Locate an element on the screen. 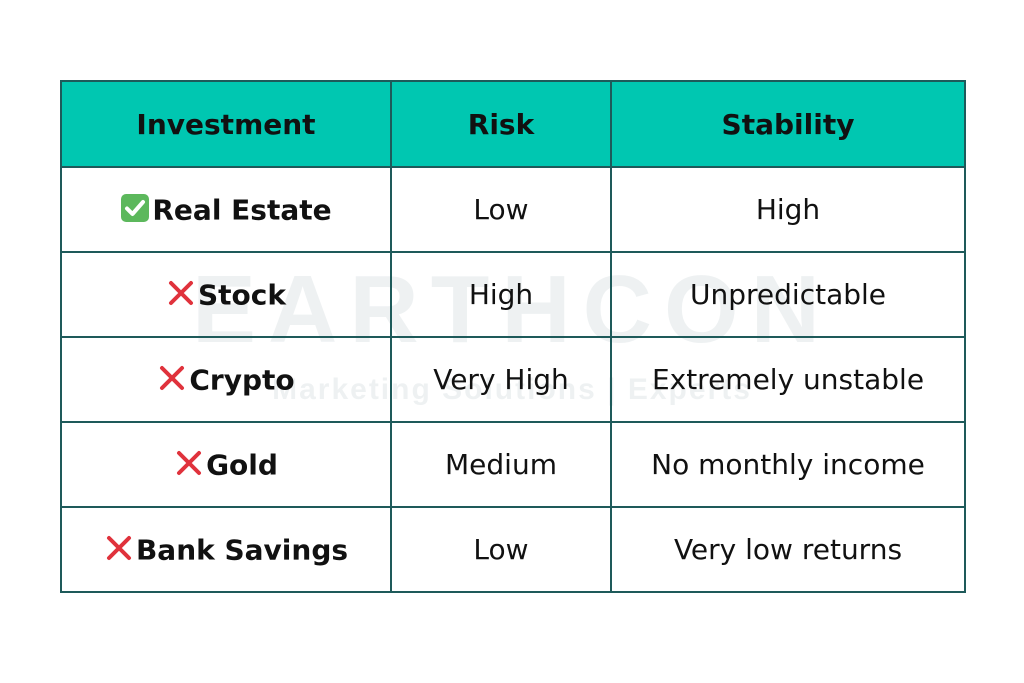 The height and width of the screenshot is (683, 1024). investment-cell: Crypto is located at coordinates (226, 379).